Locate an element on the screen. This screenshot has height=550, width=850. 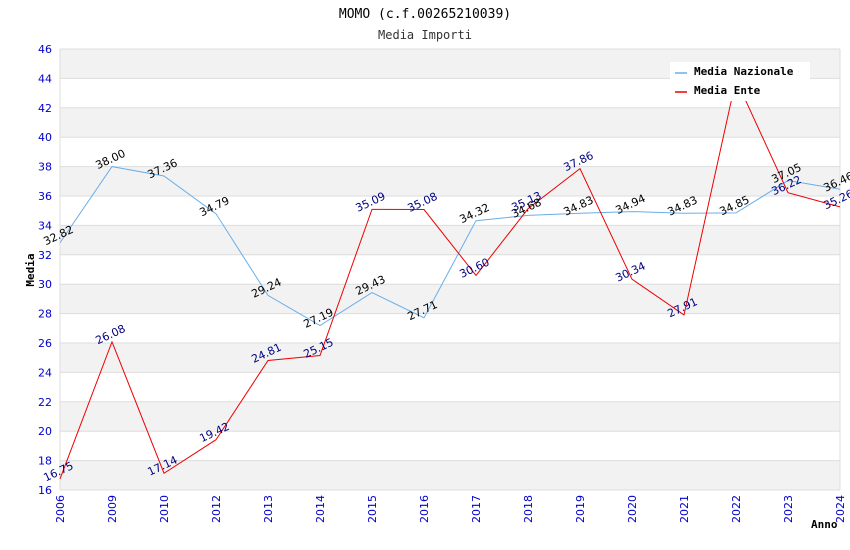
y-tick-label: 32 is located at coordinates (45, 255).